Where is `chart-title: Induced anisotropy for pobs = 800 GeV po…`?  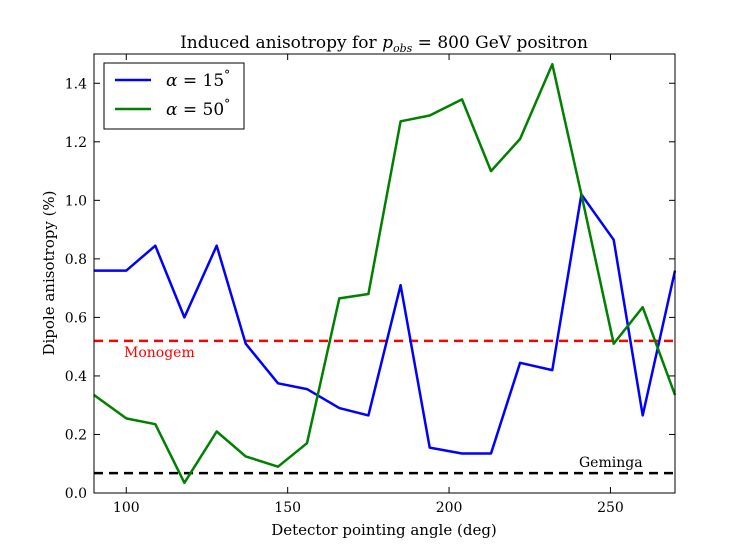
chart-title: Induced anisotropy for pobs = 800 GeV po… is located at coordinates (384, 44).